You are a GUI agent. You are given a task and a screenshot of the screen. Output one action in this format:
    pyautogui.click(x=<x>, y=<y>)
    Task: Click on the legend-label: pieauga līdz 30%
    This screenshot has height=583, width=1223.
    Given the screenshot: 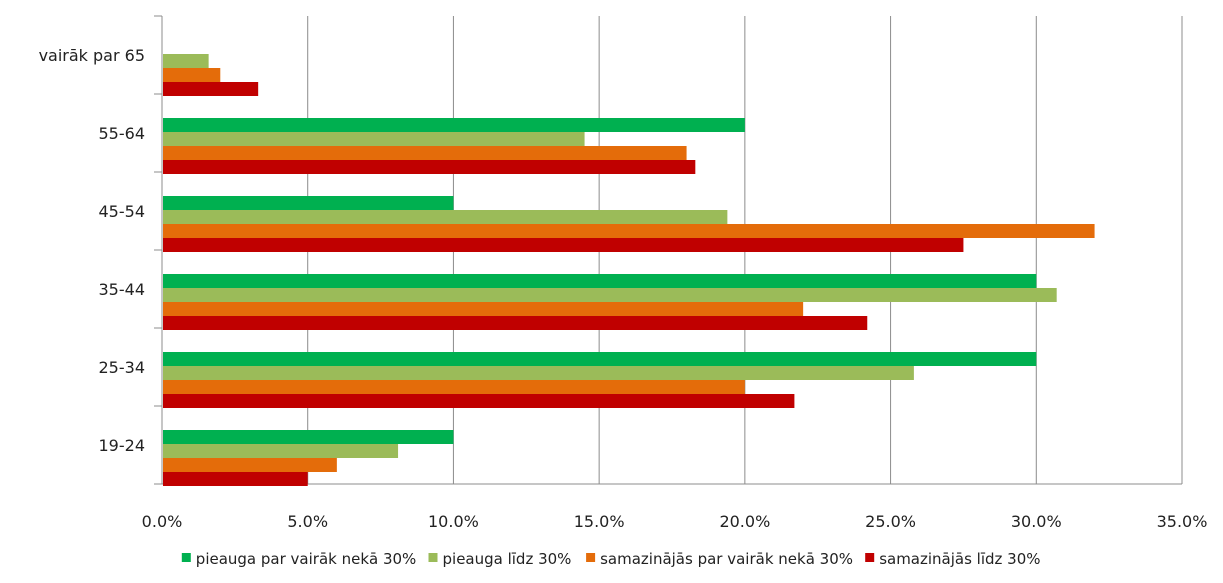 What is the action you would take?
    pyautogui.click(x=507, y=559)
    